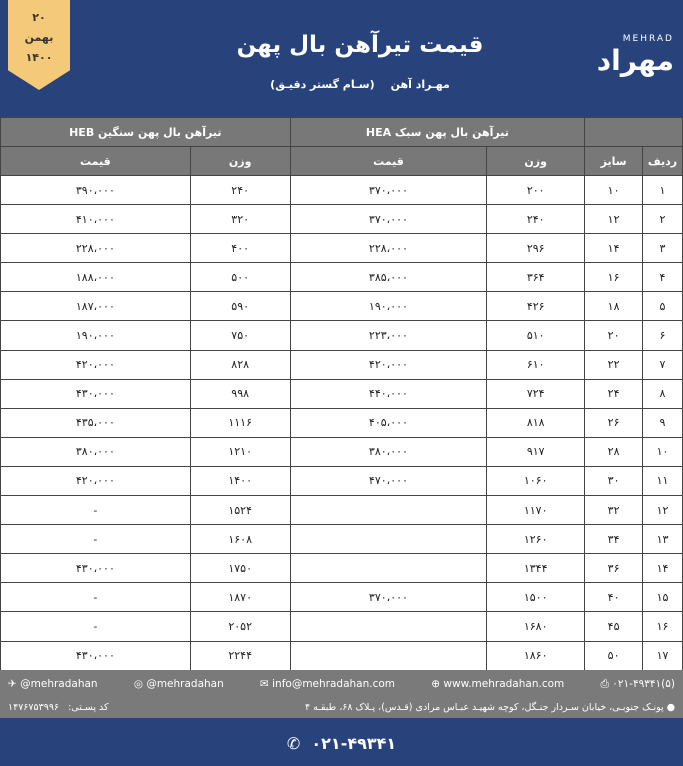 The width and height of the screenshot is (683, 766). Describe the element at coordinates (388, 248) in the screenshot. I see `cell-hea-price: ۲۲۸،۰۰۰` at that location.